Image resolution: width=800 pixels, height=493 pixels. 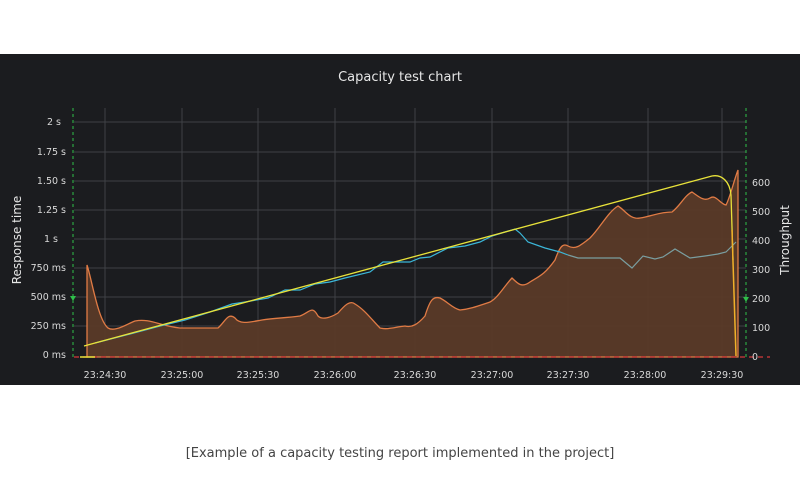 What do you see at coordinates (51, 239) in the screenshot?
I see `svg-text: 1 s` at bounding box center [51, 239].